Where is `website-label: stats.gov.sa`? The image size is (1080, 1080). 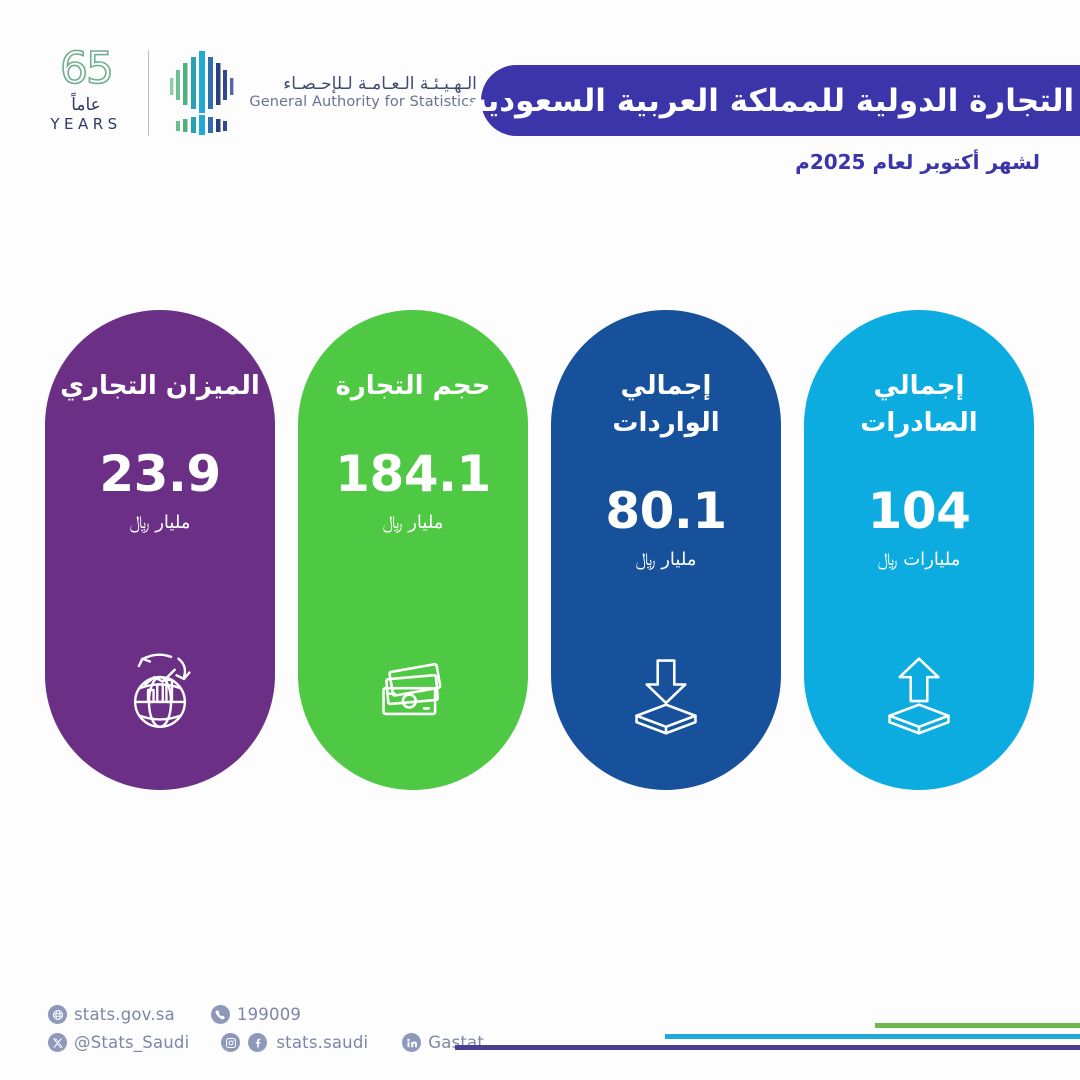 website-label: stats.gov.sa is located at coordinates (124, 1014).